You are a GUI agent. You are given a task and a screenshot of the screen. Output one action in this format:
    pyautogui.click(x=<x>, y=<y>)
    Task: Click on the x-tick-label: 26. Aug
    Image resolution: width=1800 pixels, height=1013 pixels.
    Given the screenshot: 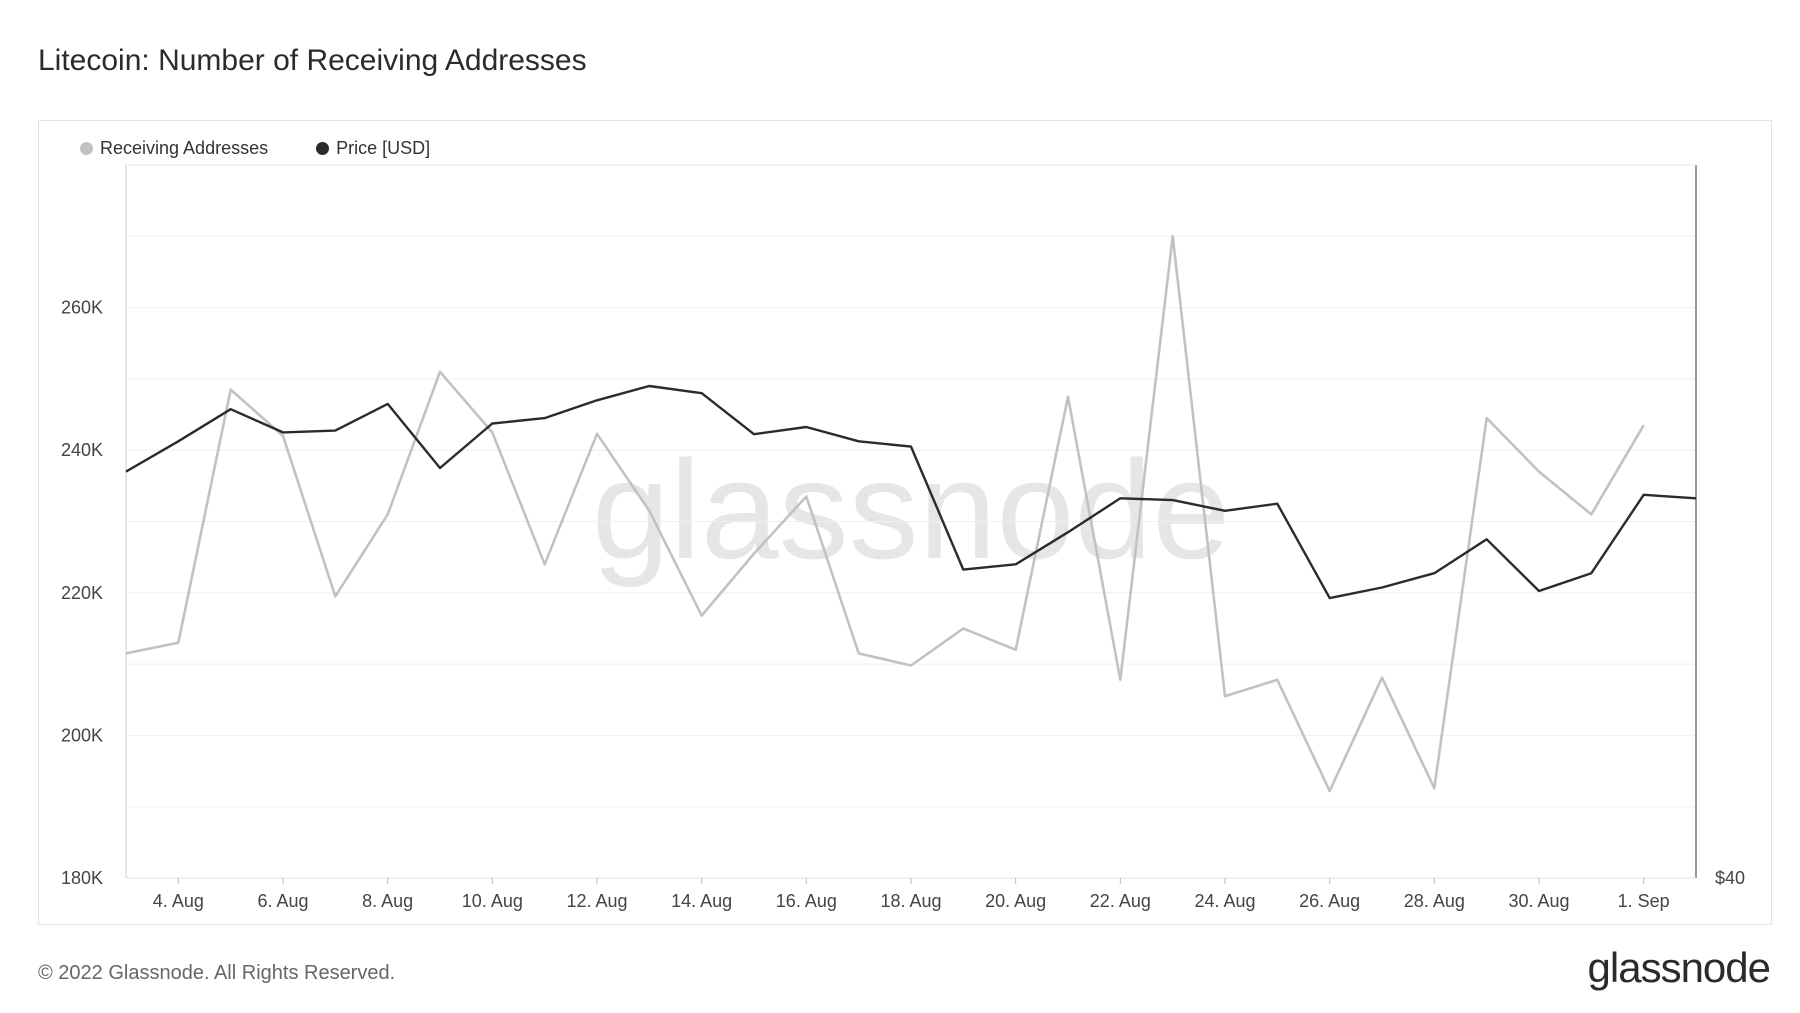 What is the action you would take?
    pyautogui.click(x=1329, y=901)
    